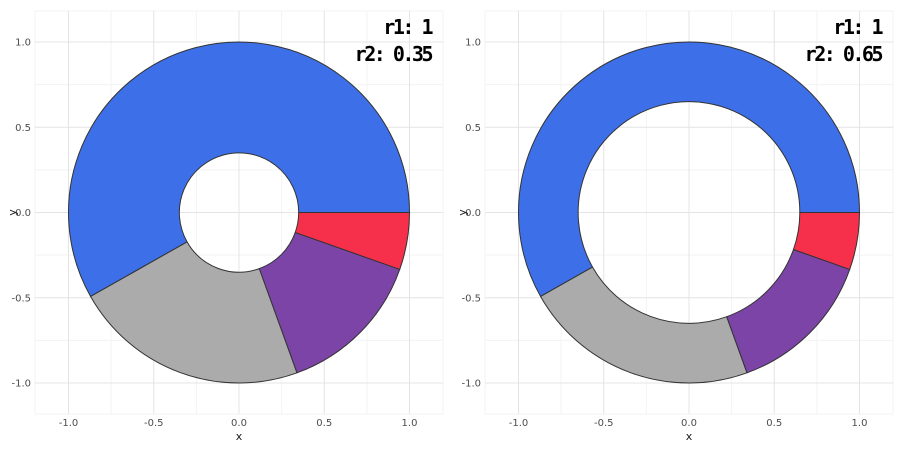 The image size is (900, 450). I want to click on annotation-right: r1: 1 r2: 0.65, so click(844, 41).